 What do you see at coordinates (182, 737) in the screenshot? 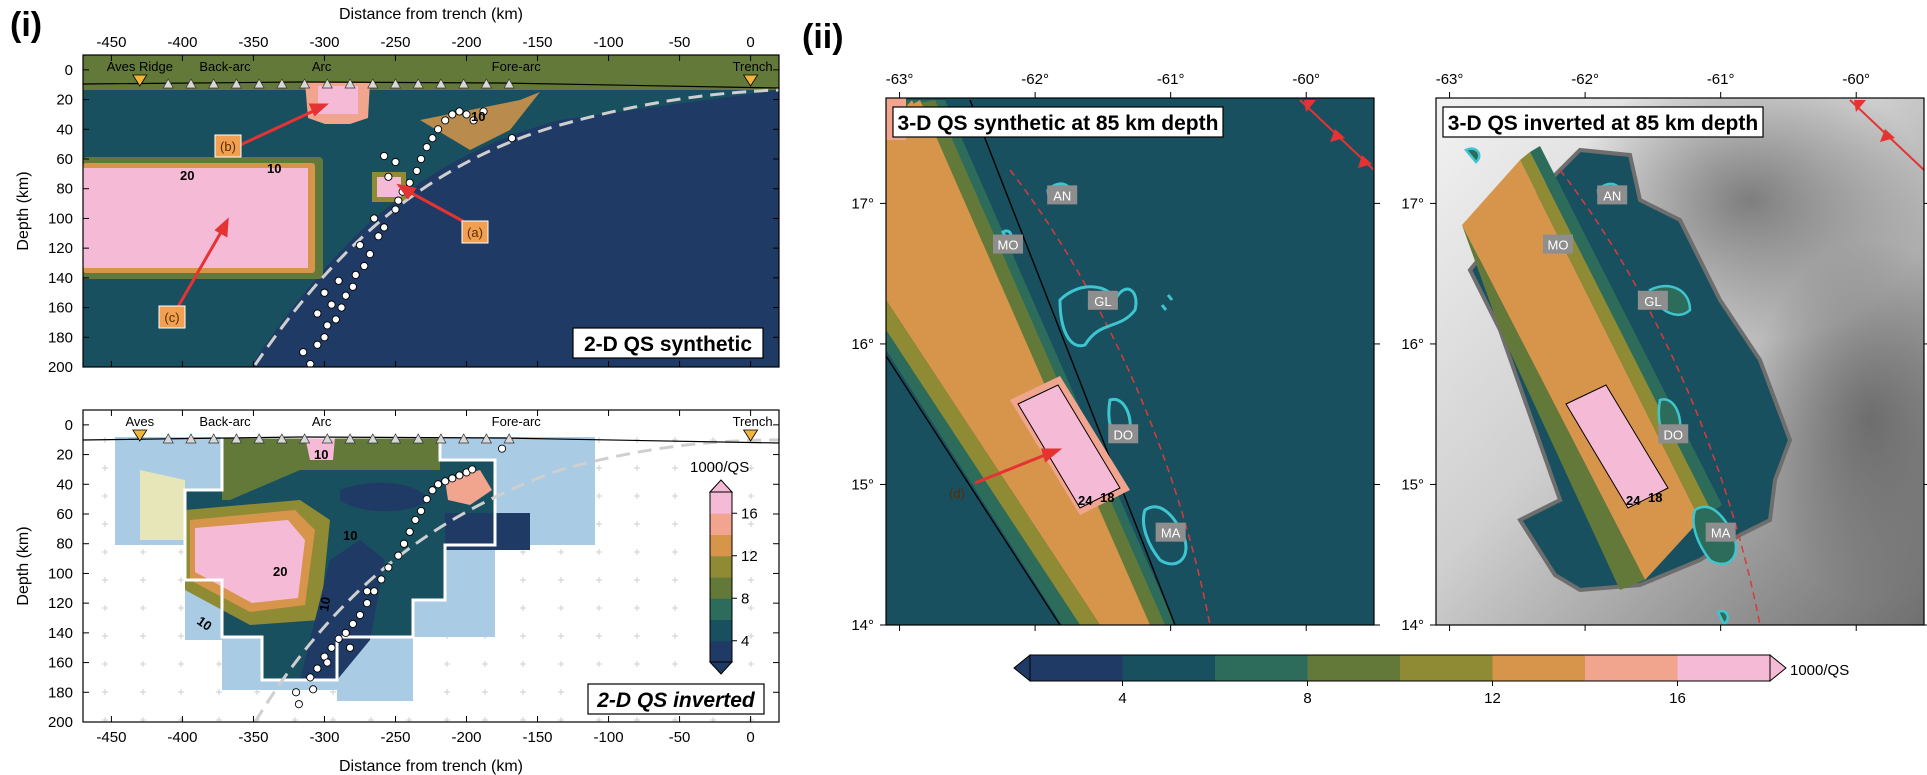
I see `x-tick-label: -400` at bounding box center [182, 737].